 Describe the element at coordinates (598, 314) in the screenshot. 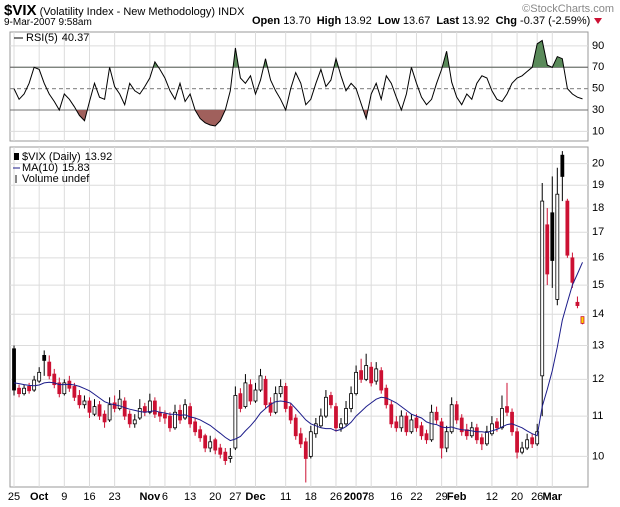

I see `y-tick-label: 14` at that location.